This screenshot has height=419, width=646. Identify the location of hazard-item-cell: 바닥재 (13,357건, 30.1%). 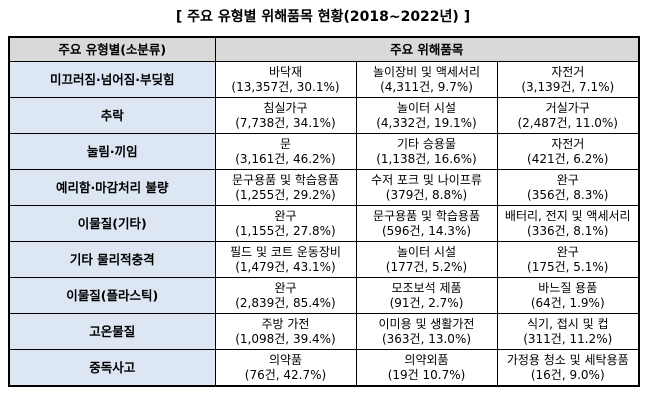
(285, 79).